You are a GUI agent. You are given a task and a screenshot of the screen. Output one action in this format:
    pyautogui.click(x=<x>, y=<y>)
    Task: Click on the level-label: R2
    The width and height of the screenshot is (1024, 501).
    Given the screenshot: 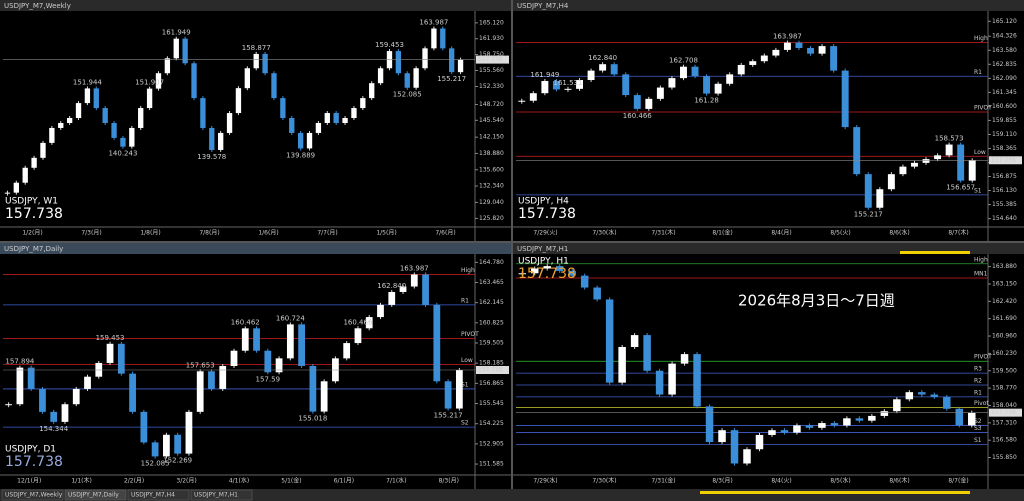 What is the action you would take?
    pyautogui.click(x=978, y=381)
    